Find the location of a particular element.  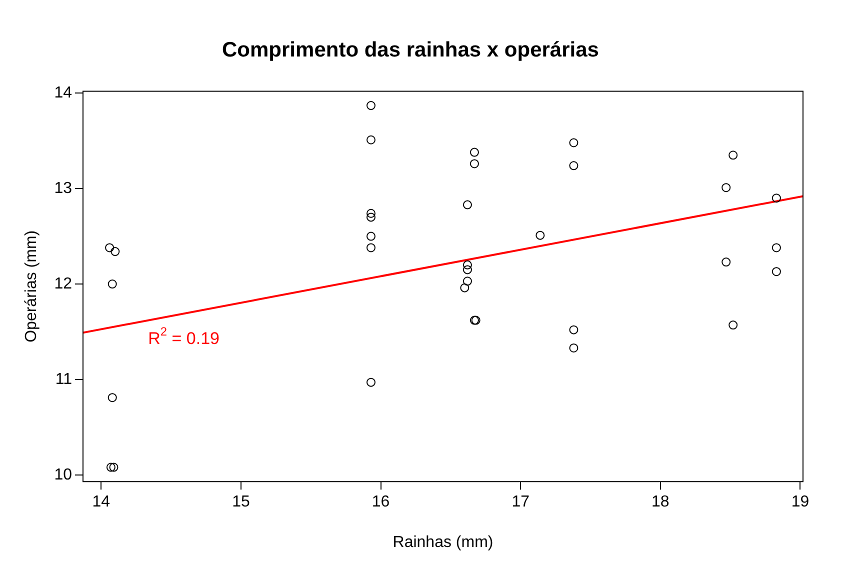

x-tick-label: 19 is located at coordinates (800, 502).